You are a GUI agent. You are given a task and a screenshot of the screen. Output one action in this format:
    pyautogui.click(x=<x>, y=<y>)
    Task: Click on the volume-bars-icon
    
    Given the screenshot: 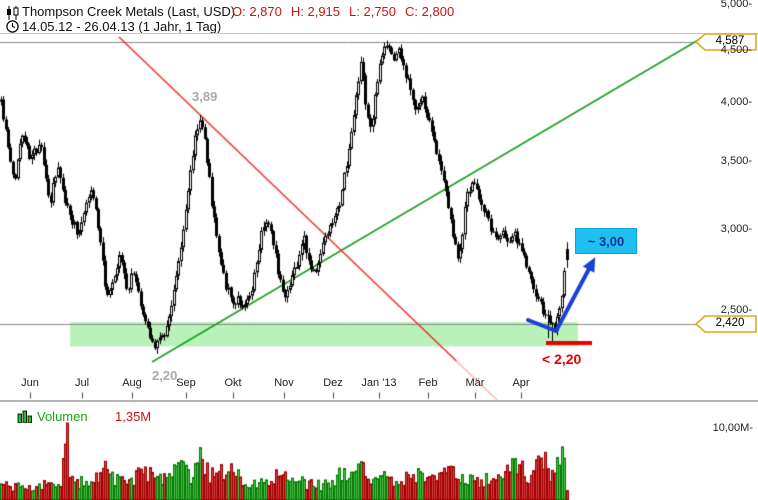 What is the action you would take?
    pyautogui.click(x=24, y=416)
    